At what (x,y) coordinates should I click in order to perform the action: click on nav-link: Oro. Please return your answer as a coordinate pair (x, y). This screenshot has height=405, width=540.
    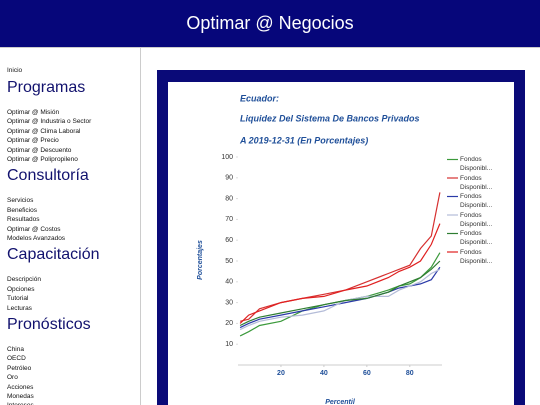
    Looking at the image, I should click on (12, 378).